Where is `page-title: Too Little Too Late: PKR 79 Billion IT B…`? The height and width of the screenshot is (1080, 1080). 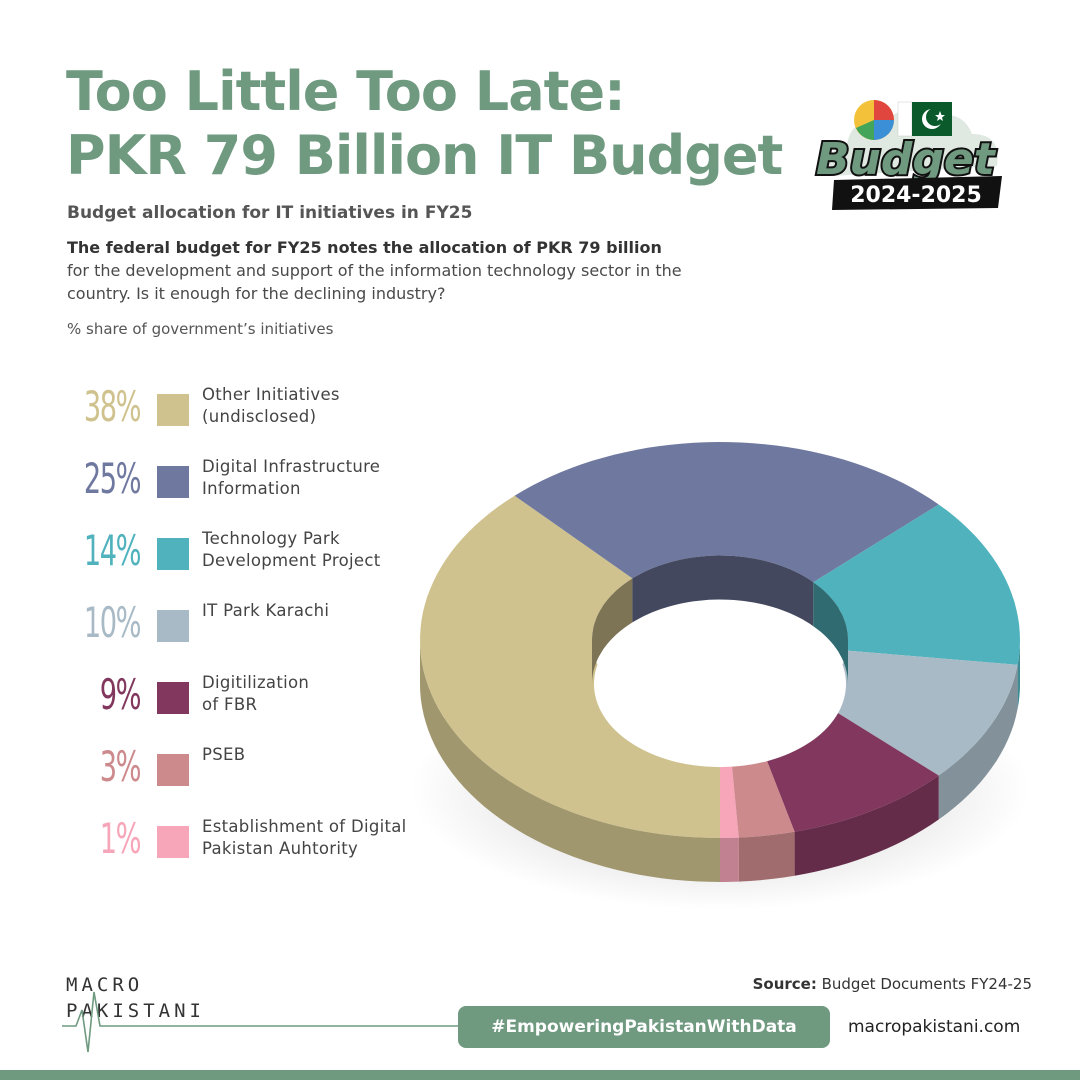 page-title: Too Little Too Late: PKR 79 Billion IT B… is located at coordinates (424, 124).